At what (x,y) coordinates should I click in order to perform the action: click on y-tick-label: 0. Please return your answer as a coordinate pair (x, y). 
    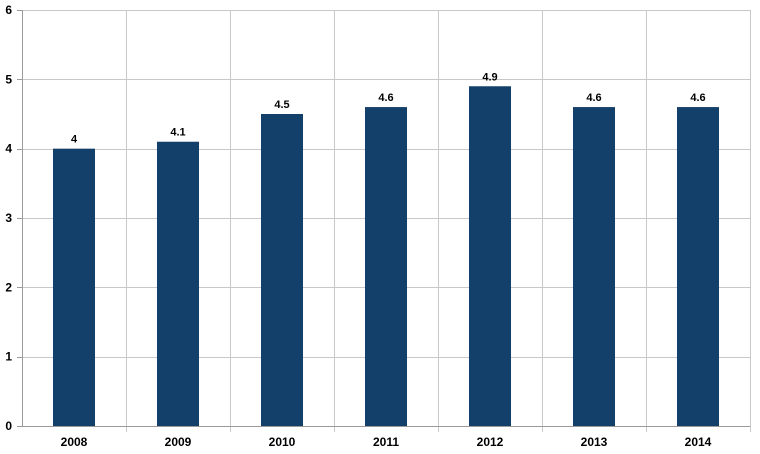
    Looking at the image, I should click on (8, 426).